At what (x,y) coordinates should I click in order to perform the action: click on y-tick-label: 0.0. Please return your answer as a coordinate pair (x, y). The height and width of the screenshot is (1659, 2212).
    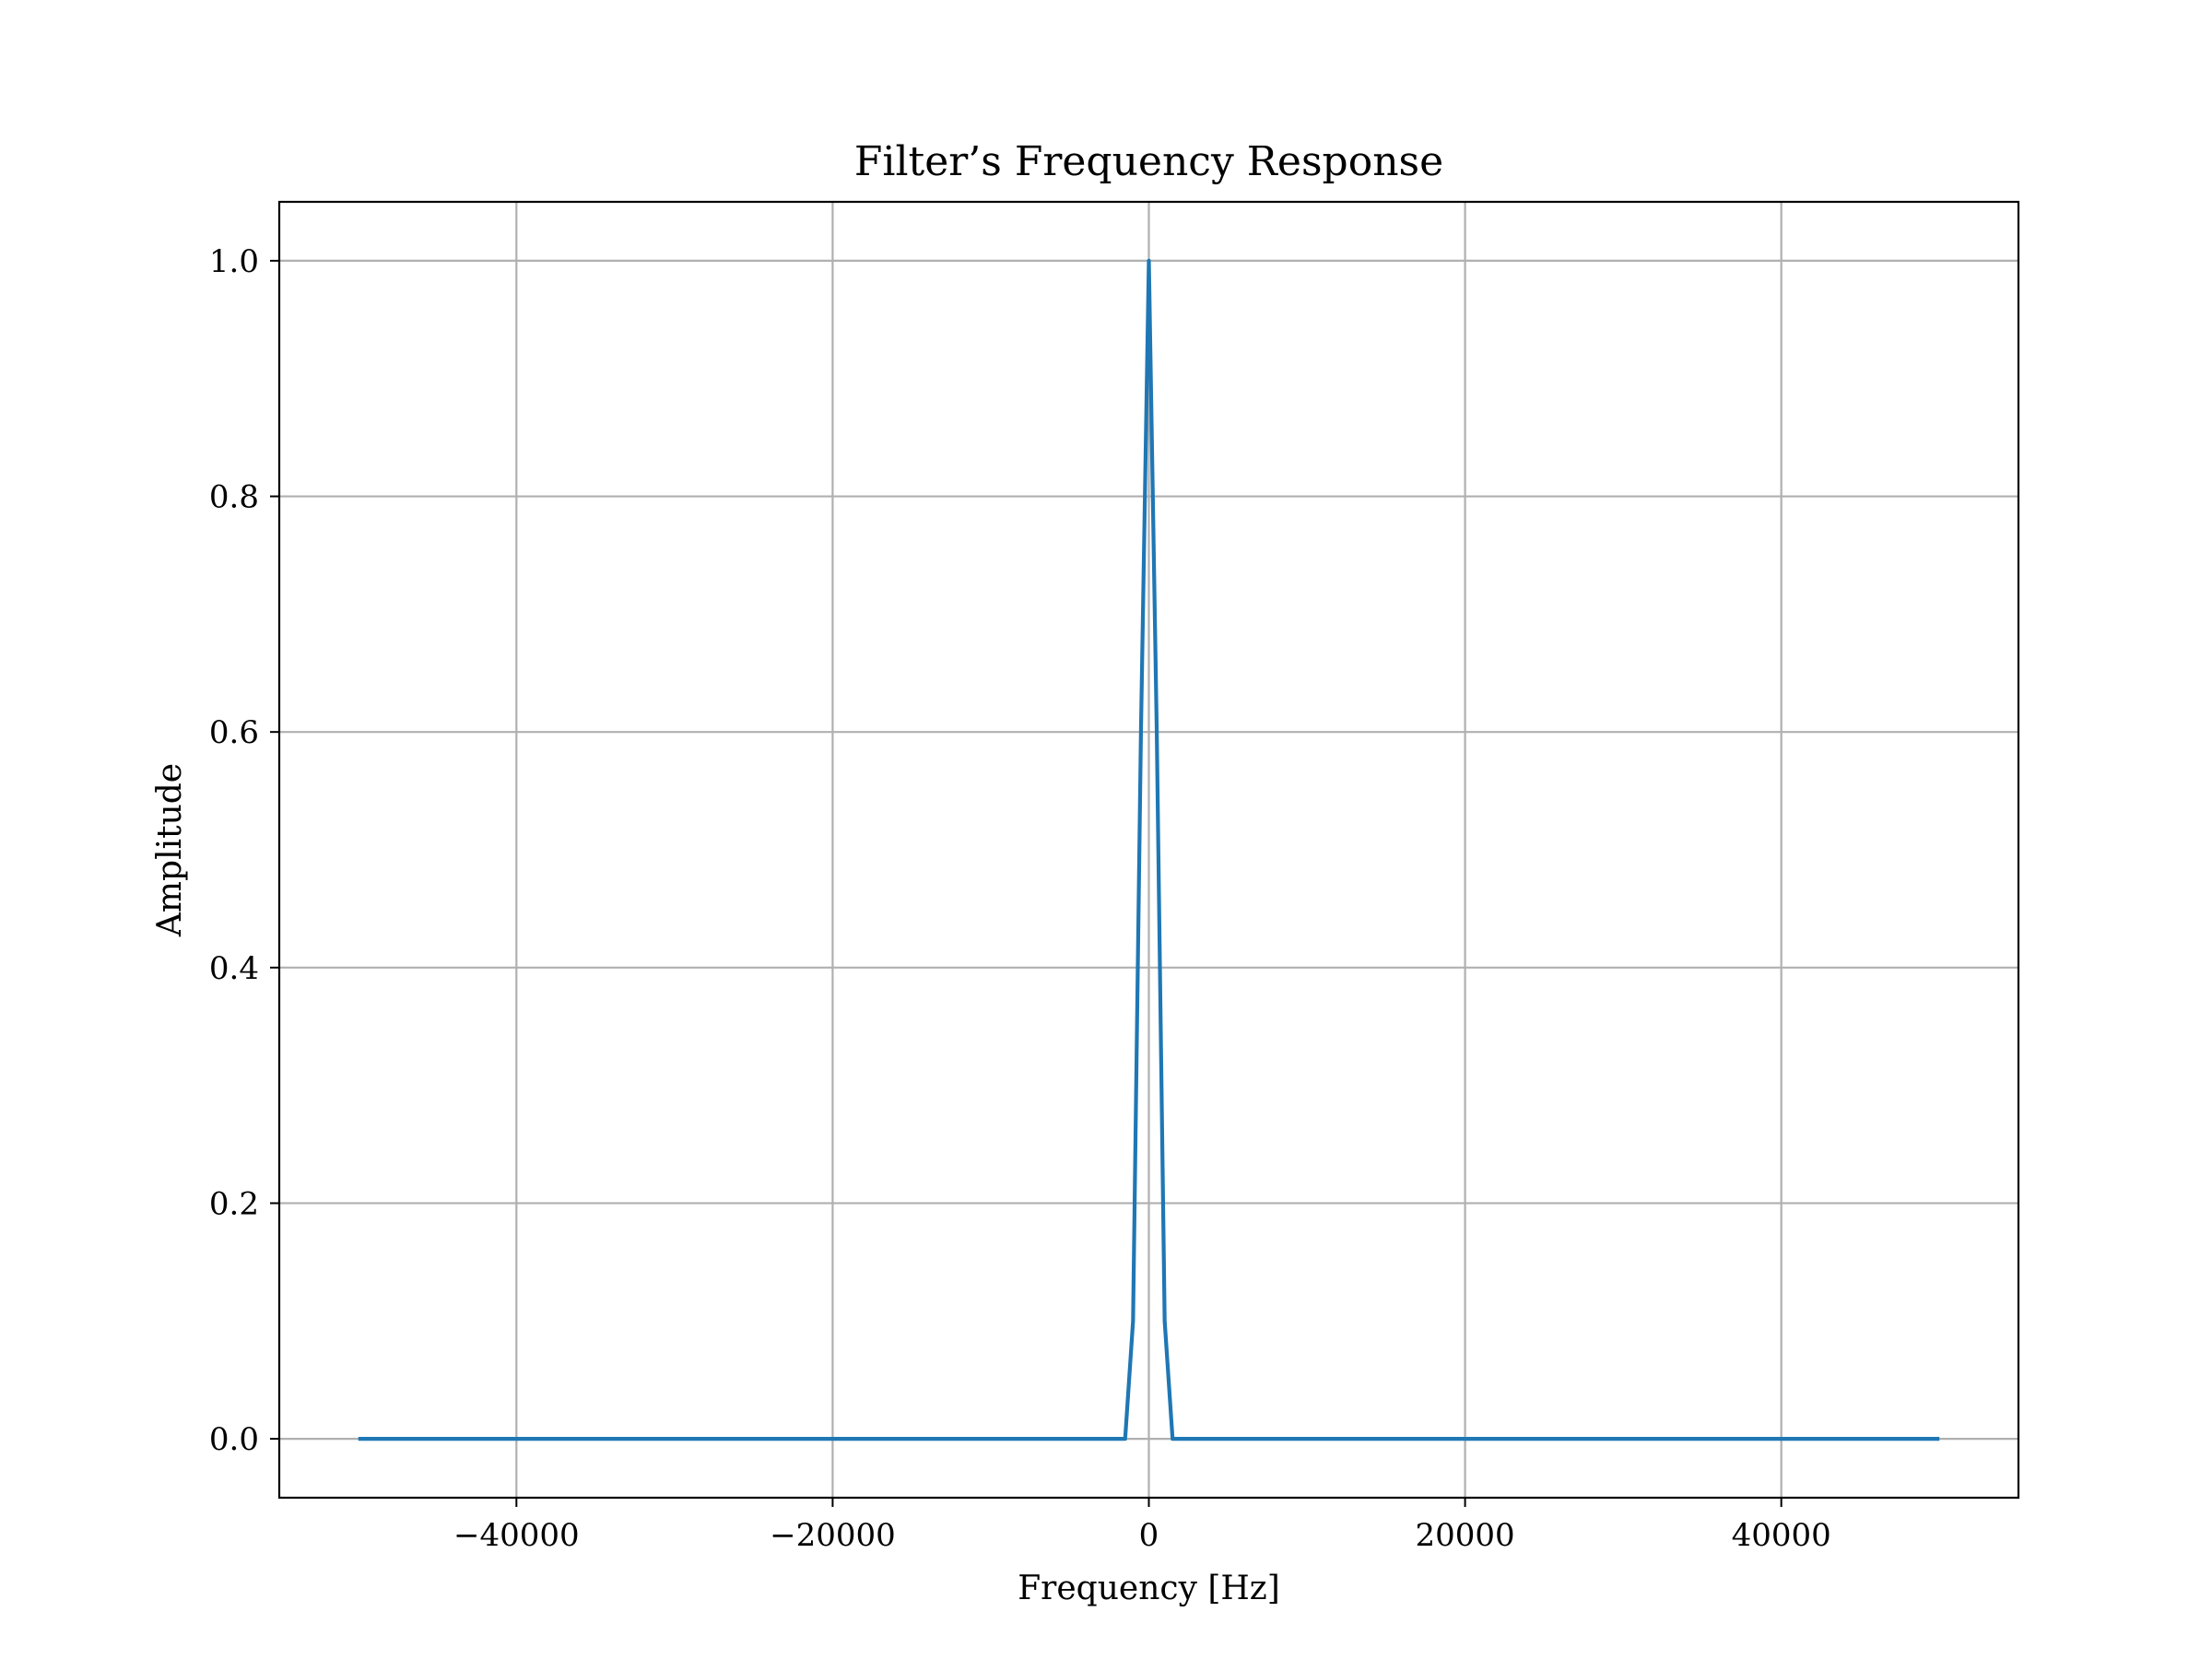
    Looking at the image, I should click on (234, 1439).